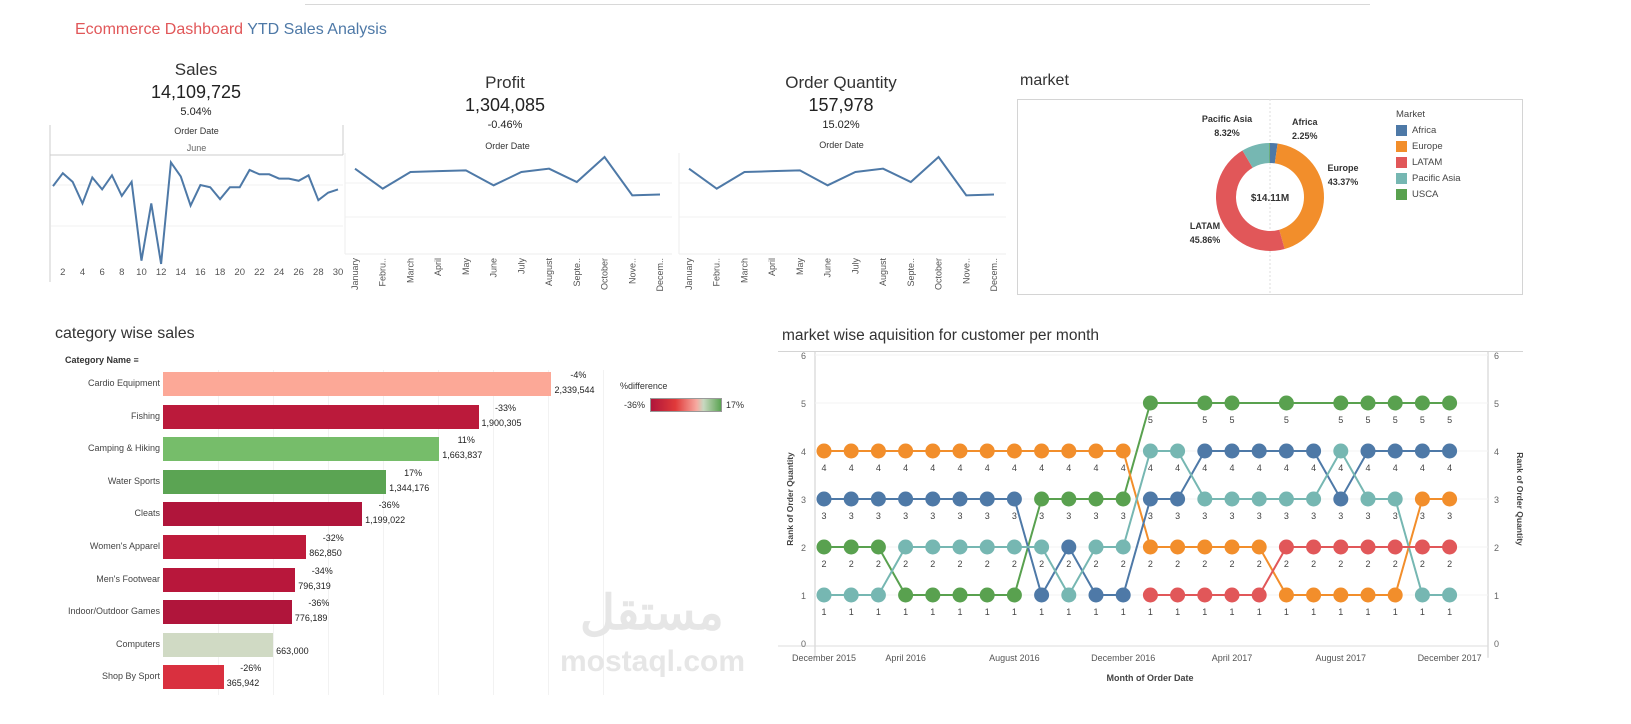 This screenshot has height=724, width=1631. Describe the element at coordinates (1401, 178) in the screenshot. I see `legend-swatch` at that location.